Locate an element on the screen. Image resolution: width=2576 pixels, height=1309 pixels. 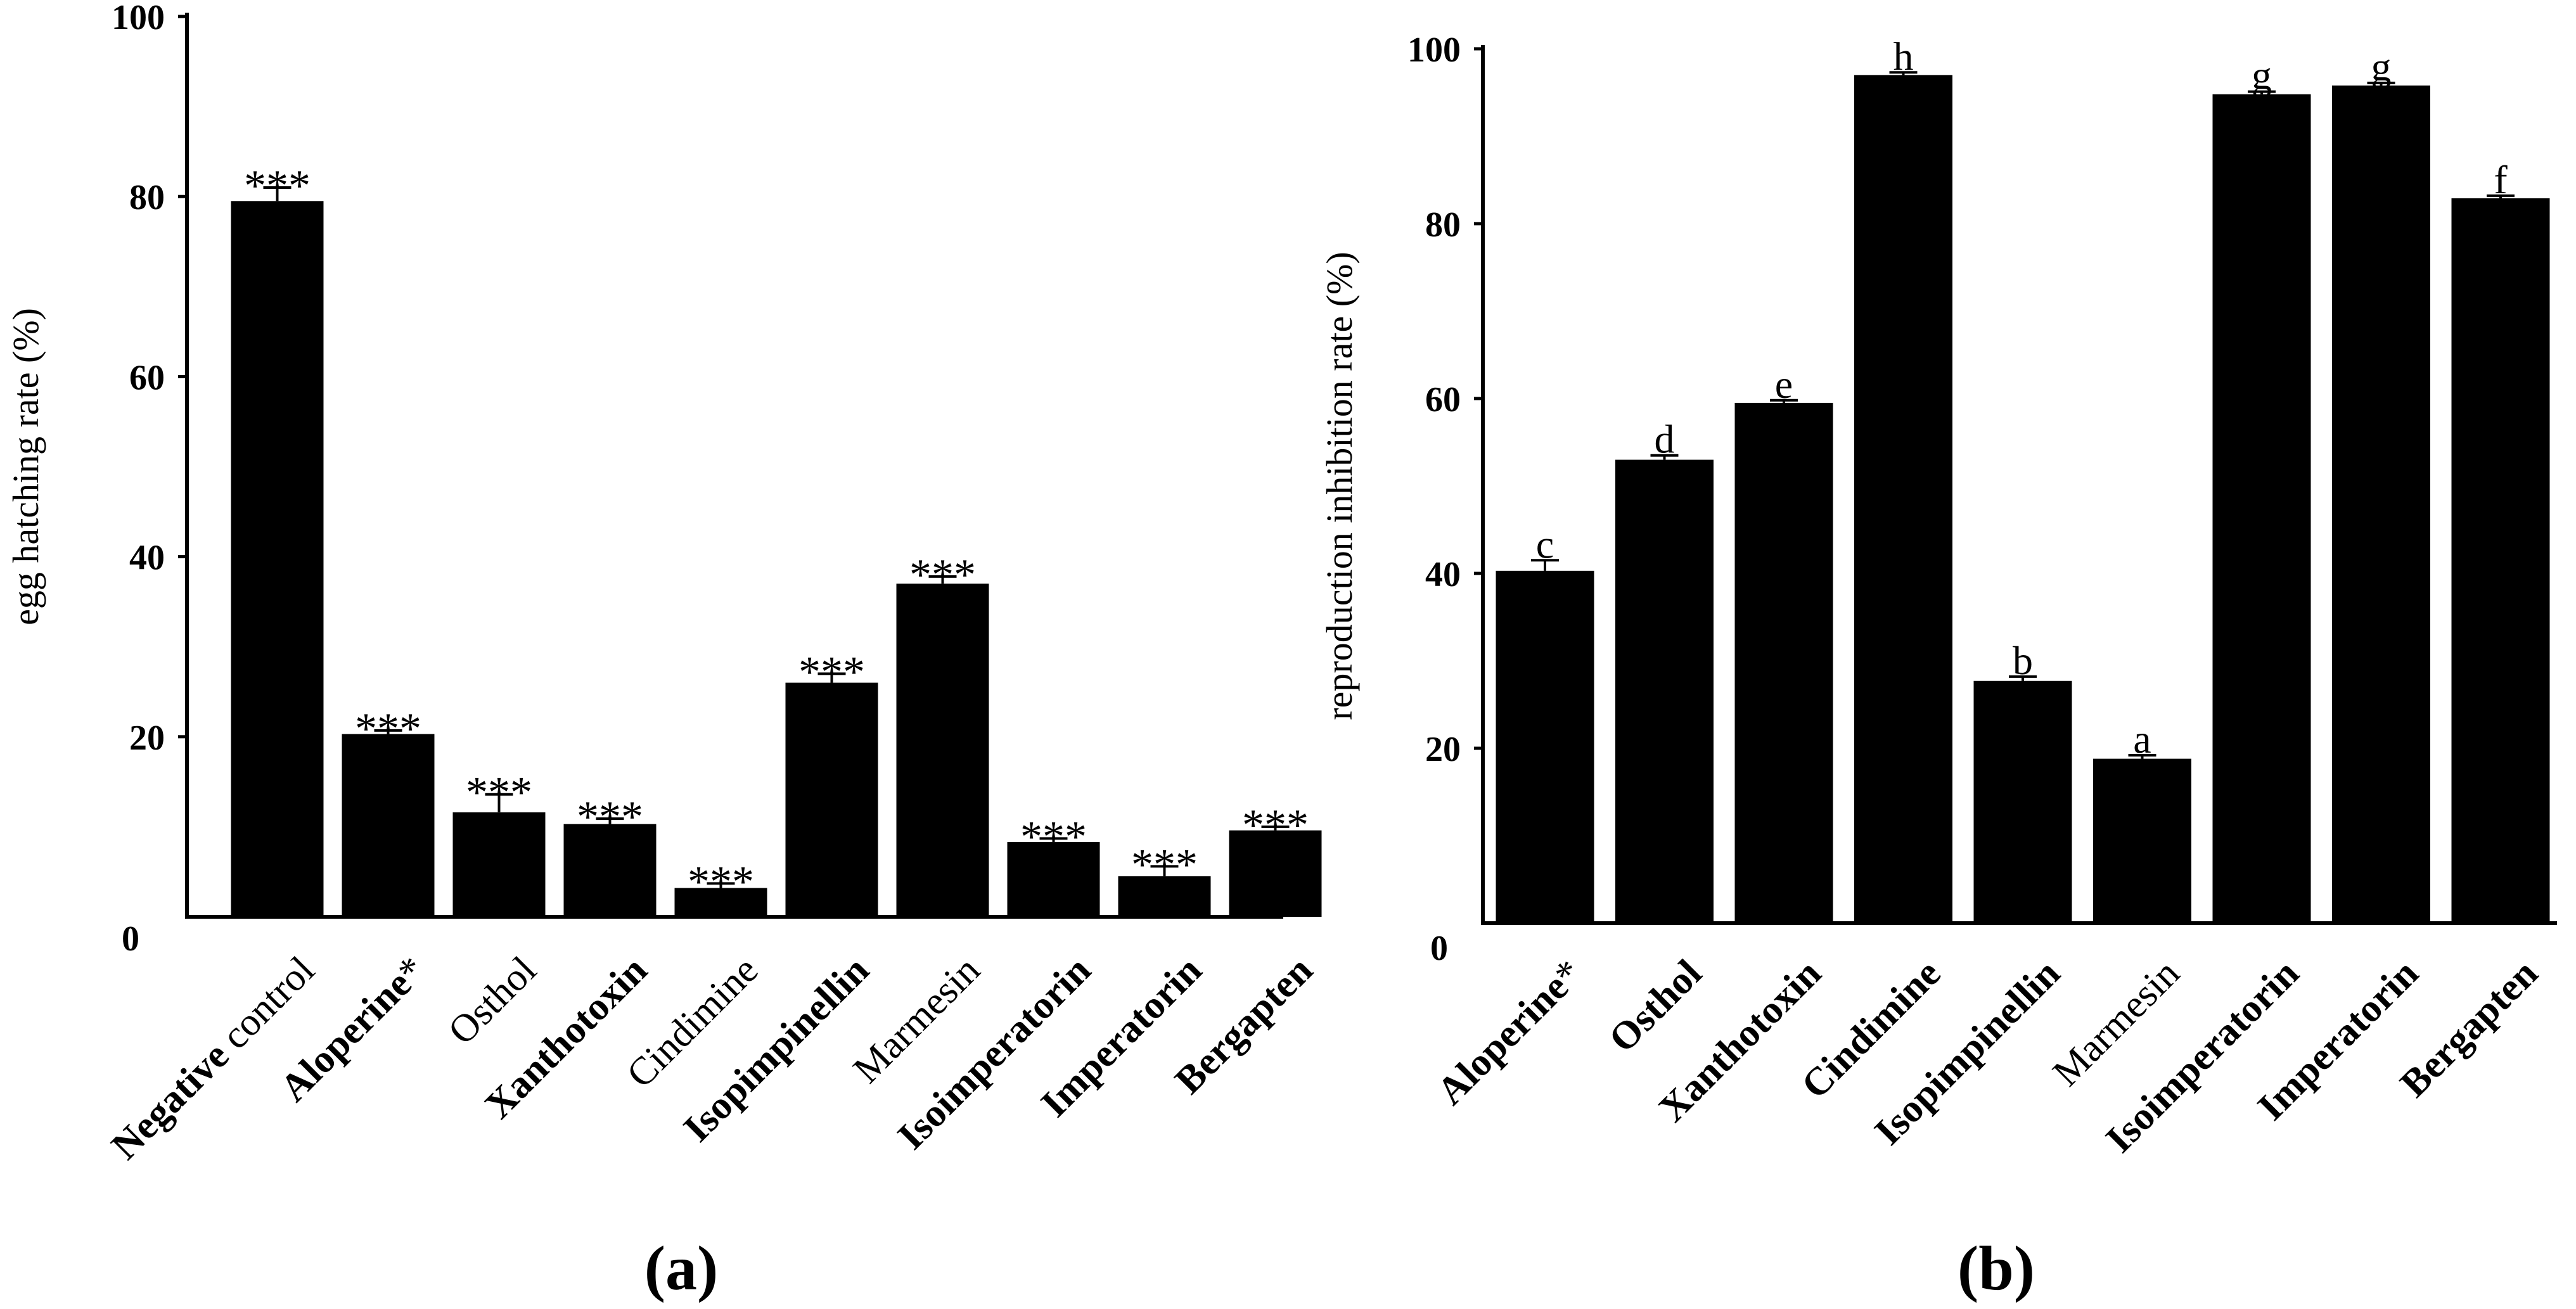
panel-a-category-label: Negative control is located at coordinates (213, 1058).